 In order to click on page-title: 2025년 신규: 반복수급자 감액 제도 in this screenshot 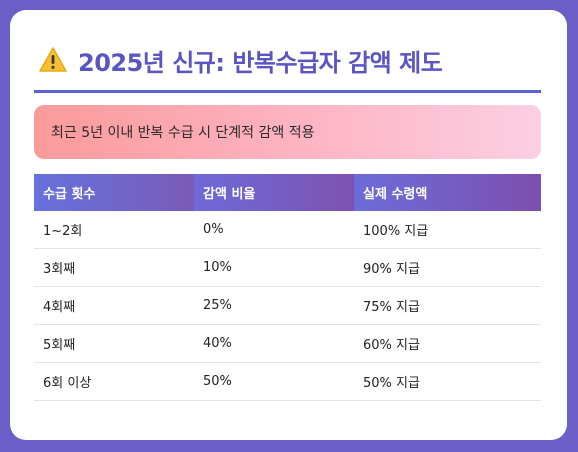, I will do `click(260, 62)`.